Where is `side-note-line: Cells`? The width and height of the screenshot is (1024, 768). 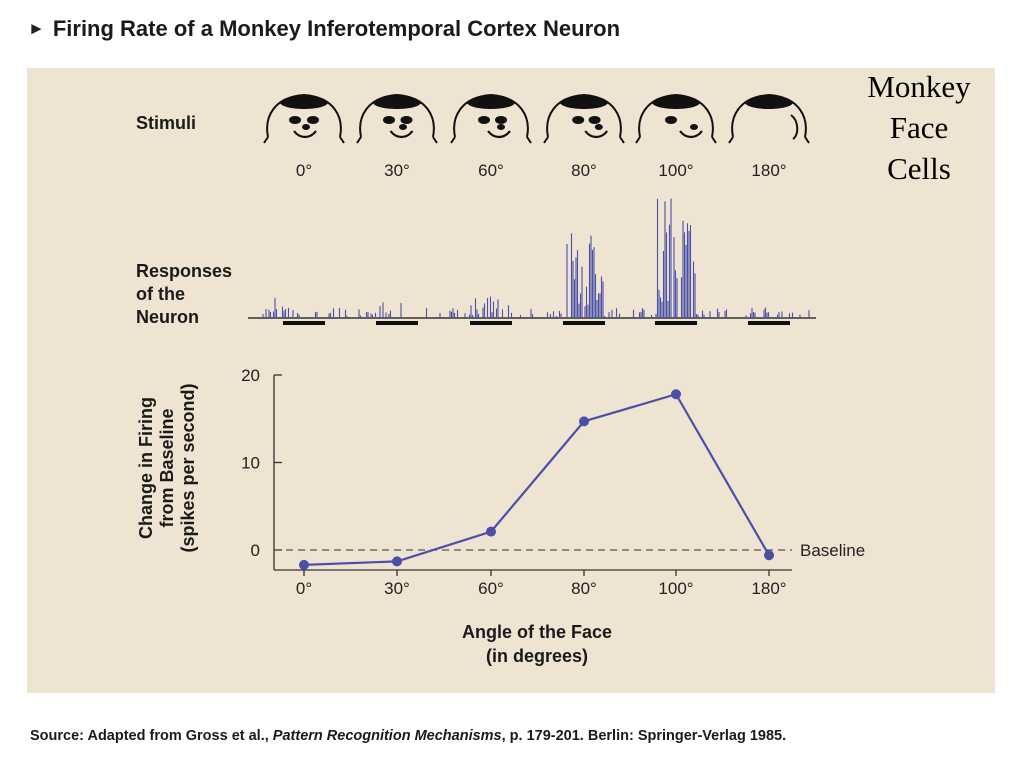 side-note-line: Cells is located at coordinates (919, 168).